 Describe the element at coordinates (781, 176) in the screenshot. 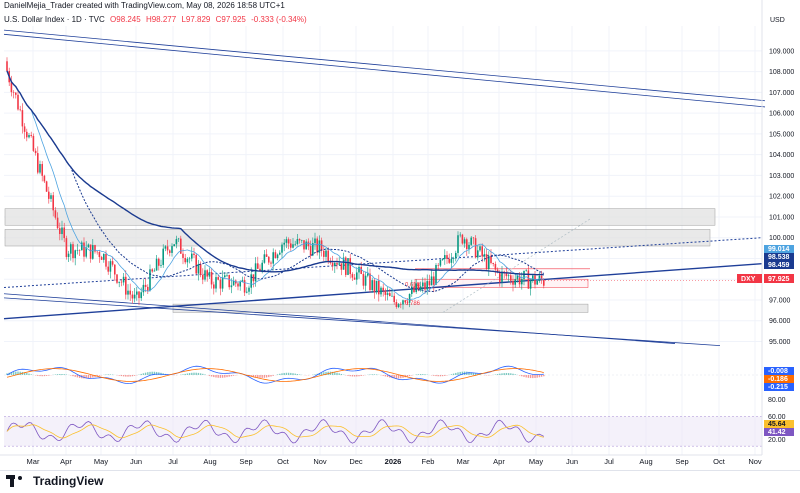

I see `price-tick-label: 103.000` at that location.